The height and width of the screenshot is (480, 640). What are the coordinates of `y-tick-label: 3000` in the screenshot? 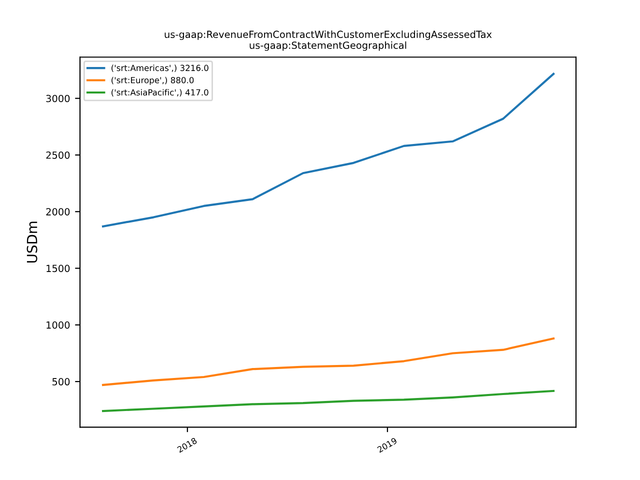 It's located at (58, 98).